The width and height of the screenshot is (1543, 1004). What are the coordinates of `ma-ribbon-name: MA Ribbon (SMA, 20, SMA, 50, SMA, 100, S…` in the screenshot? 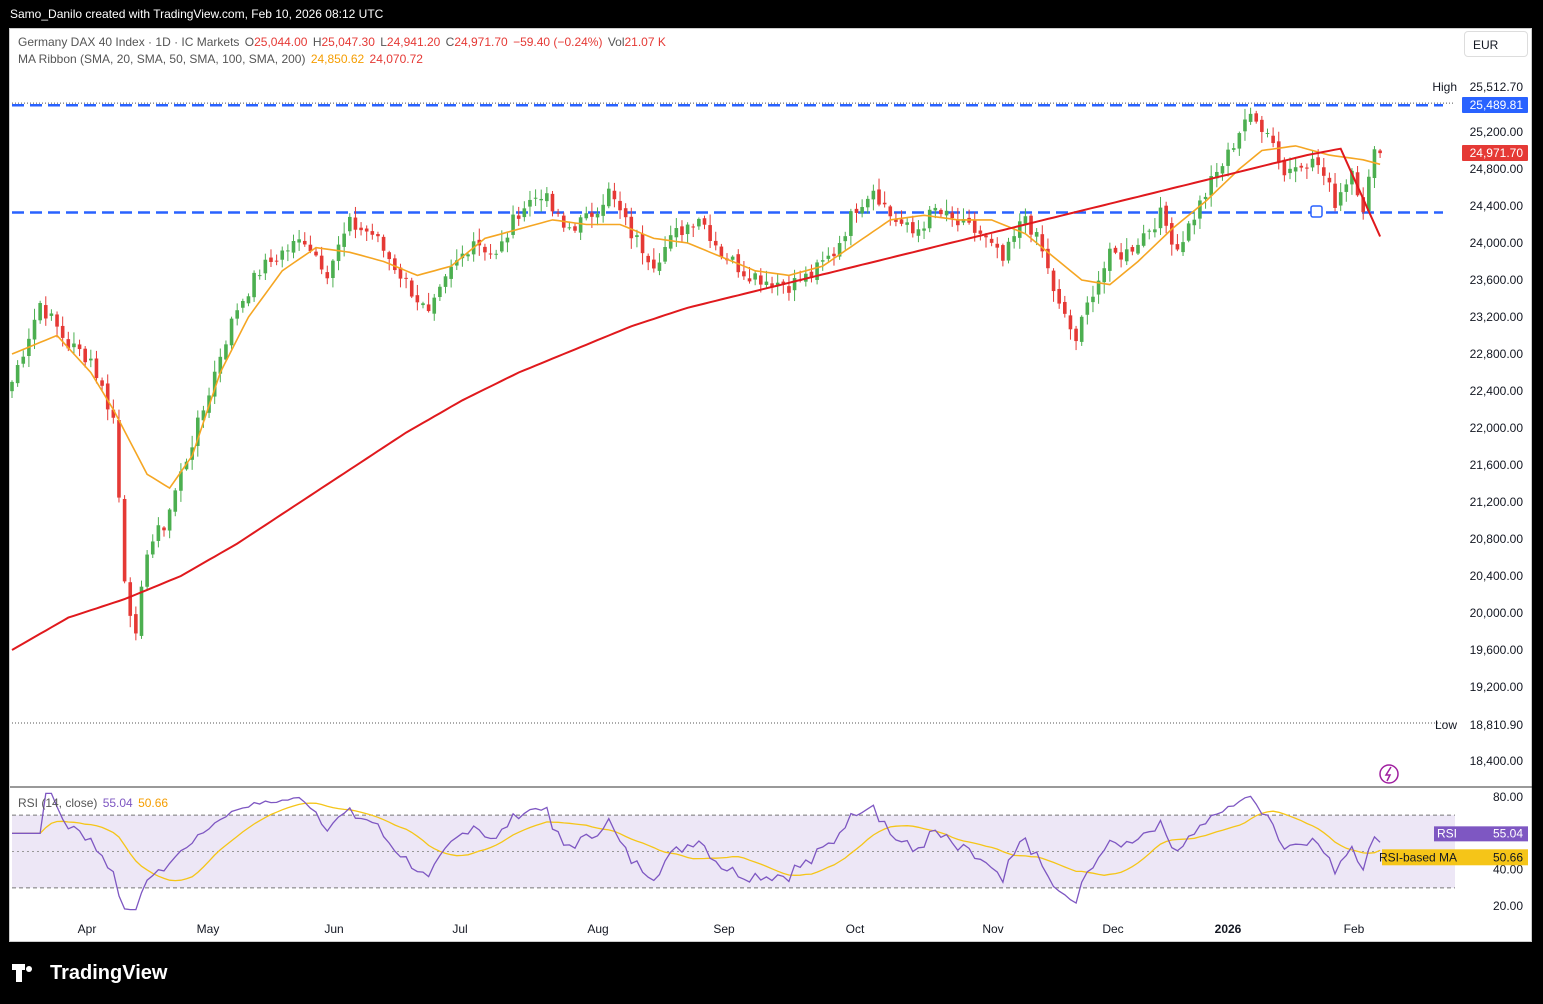 It's located at (162, 59).